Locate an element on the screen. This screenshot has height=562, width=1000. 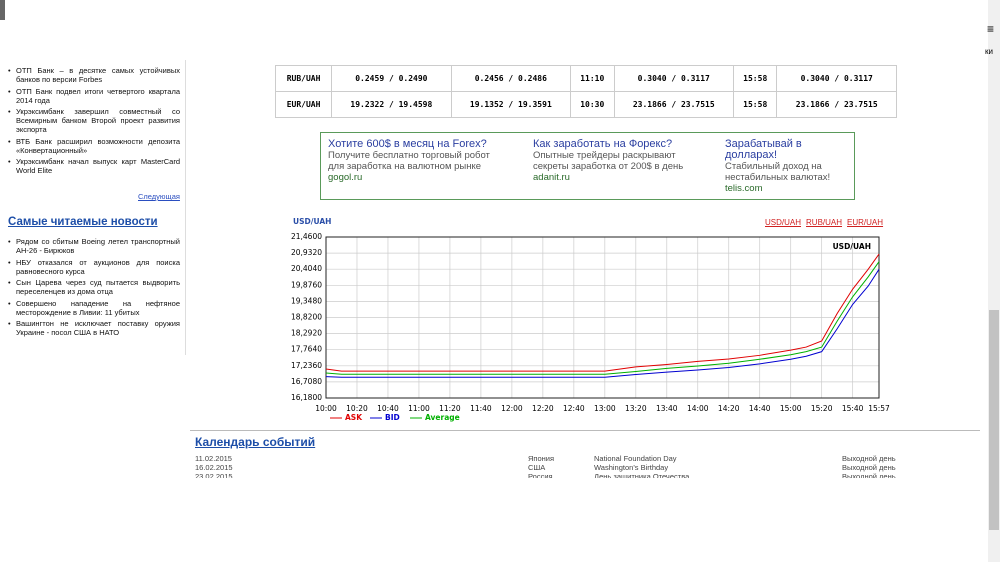
x-tick-label: 15:57 is located at coordinates (879, 408).